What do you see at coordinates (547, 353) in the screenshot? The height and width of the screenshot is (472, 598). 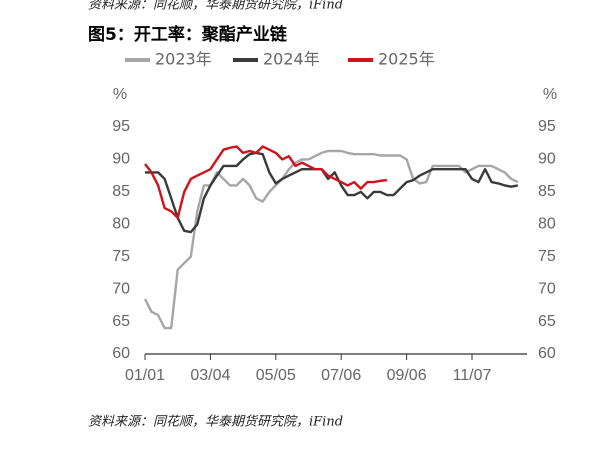 I see `y2-tick-label: 60` at bounding box center [547, 353].